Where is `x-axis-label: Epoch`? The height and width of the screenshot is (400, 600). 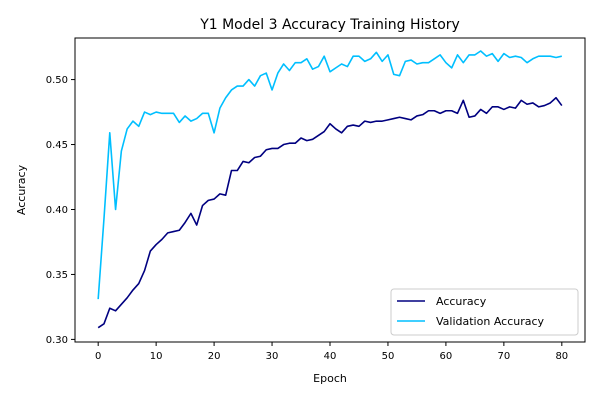 x-axis-label: Epoch is located at coordinates (330, 378).